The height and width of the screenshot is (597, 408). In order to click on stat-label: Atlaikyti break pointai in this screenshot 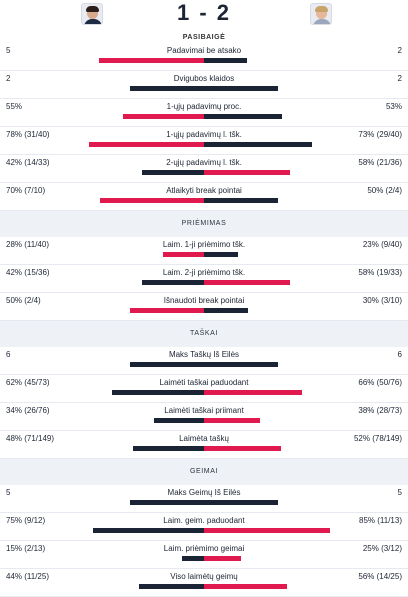, I will do `click(204, 190)`.